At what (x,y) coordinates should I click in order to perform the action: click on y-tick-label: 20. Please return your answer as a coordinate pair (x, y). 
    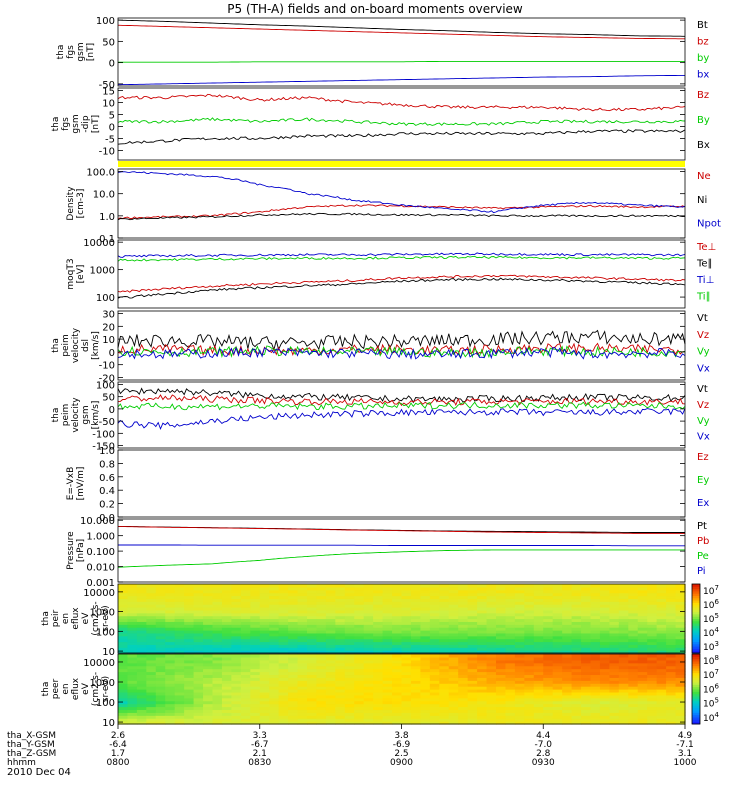
    Looking at the image, I should click on (108, 327).